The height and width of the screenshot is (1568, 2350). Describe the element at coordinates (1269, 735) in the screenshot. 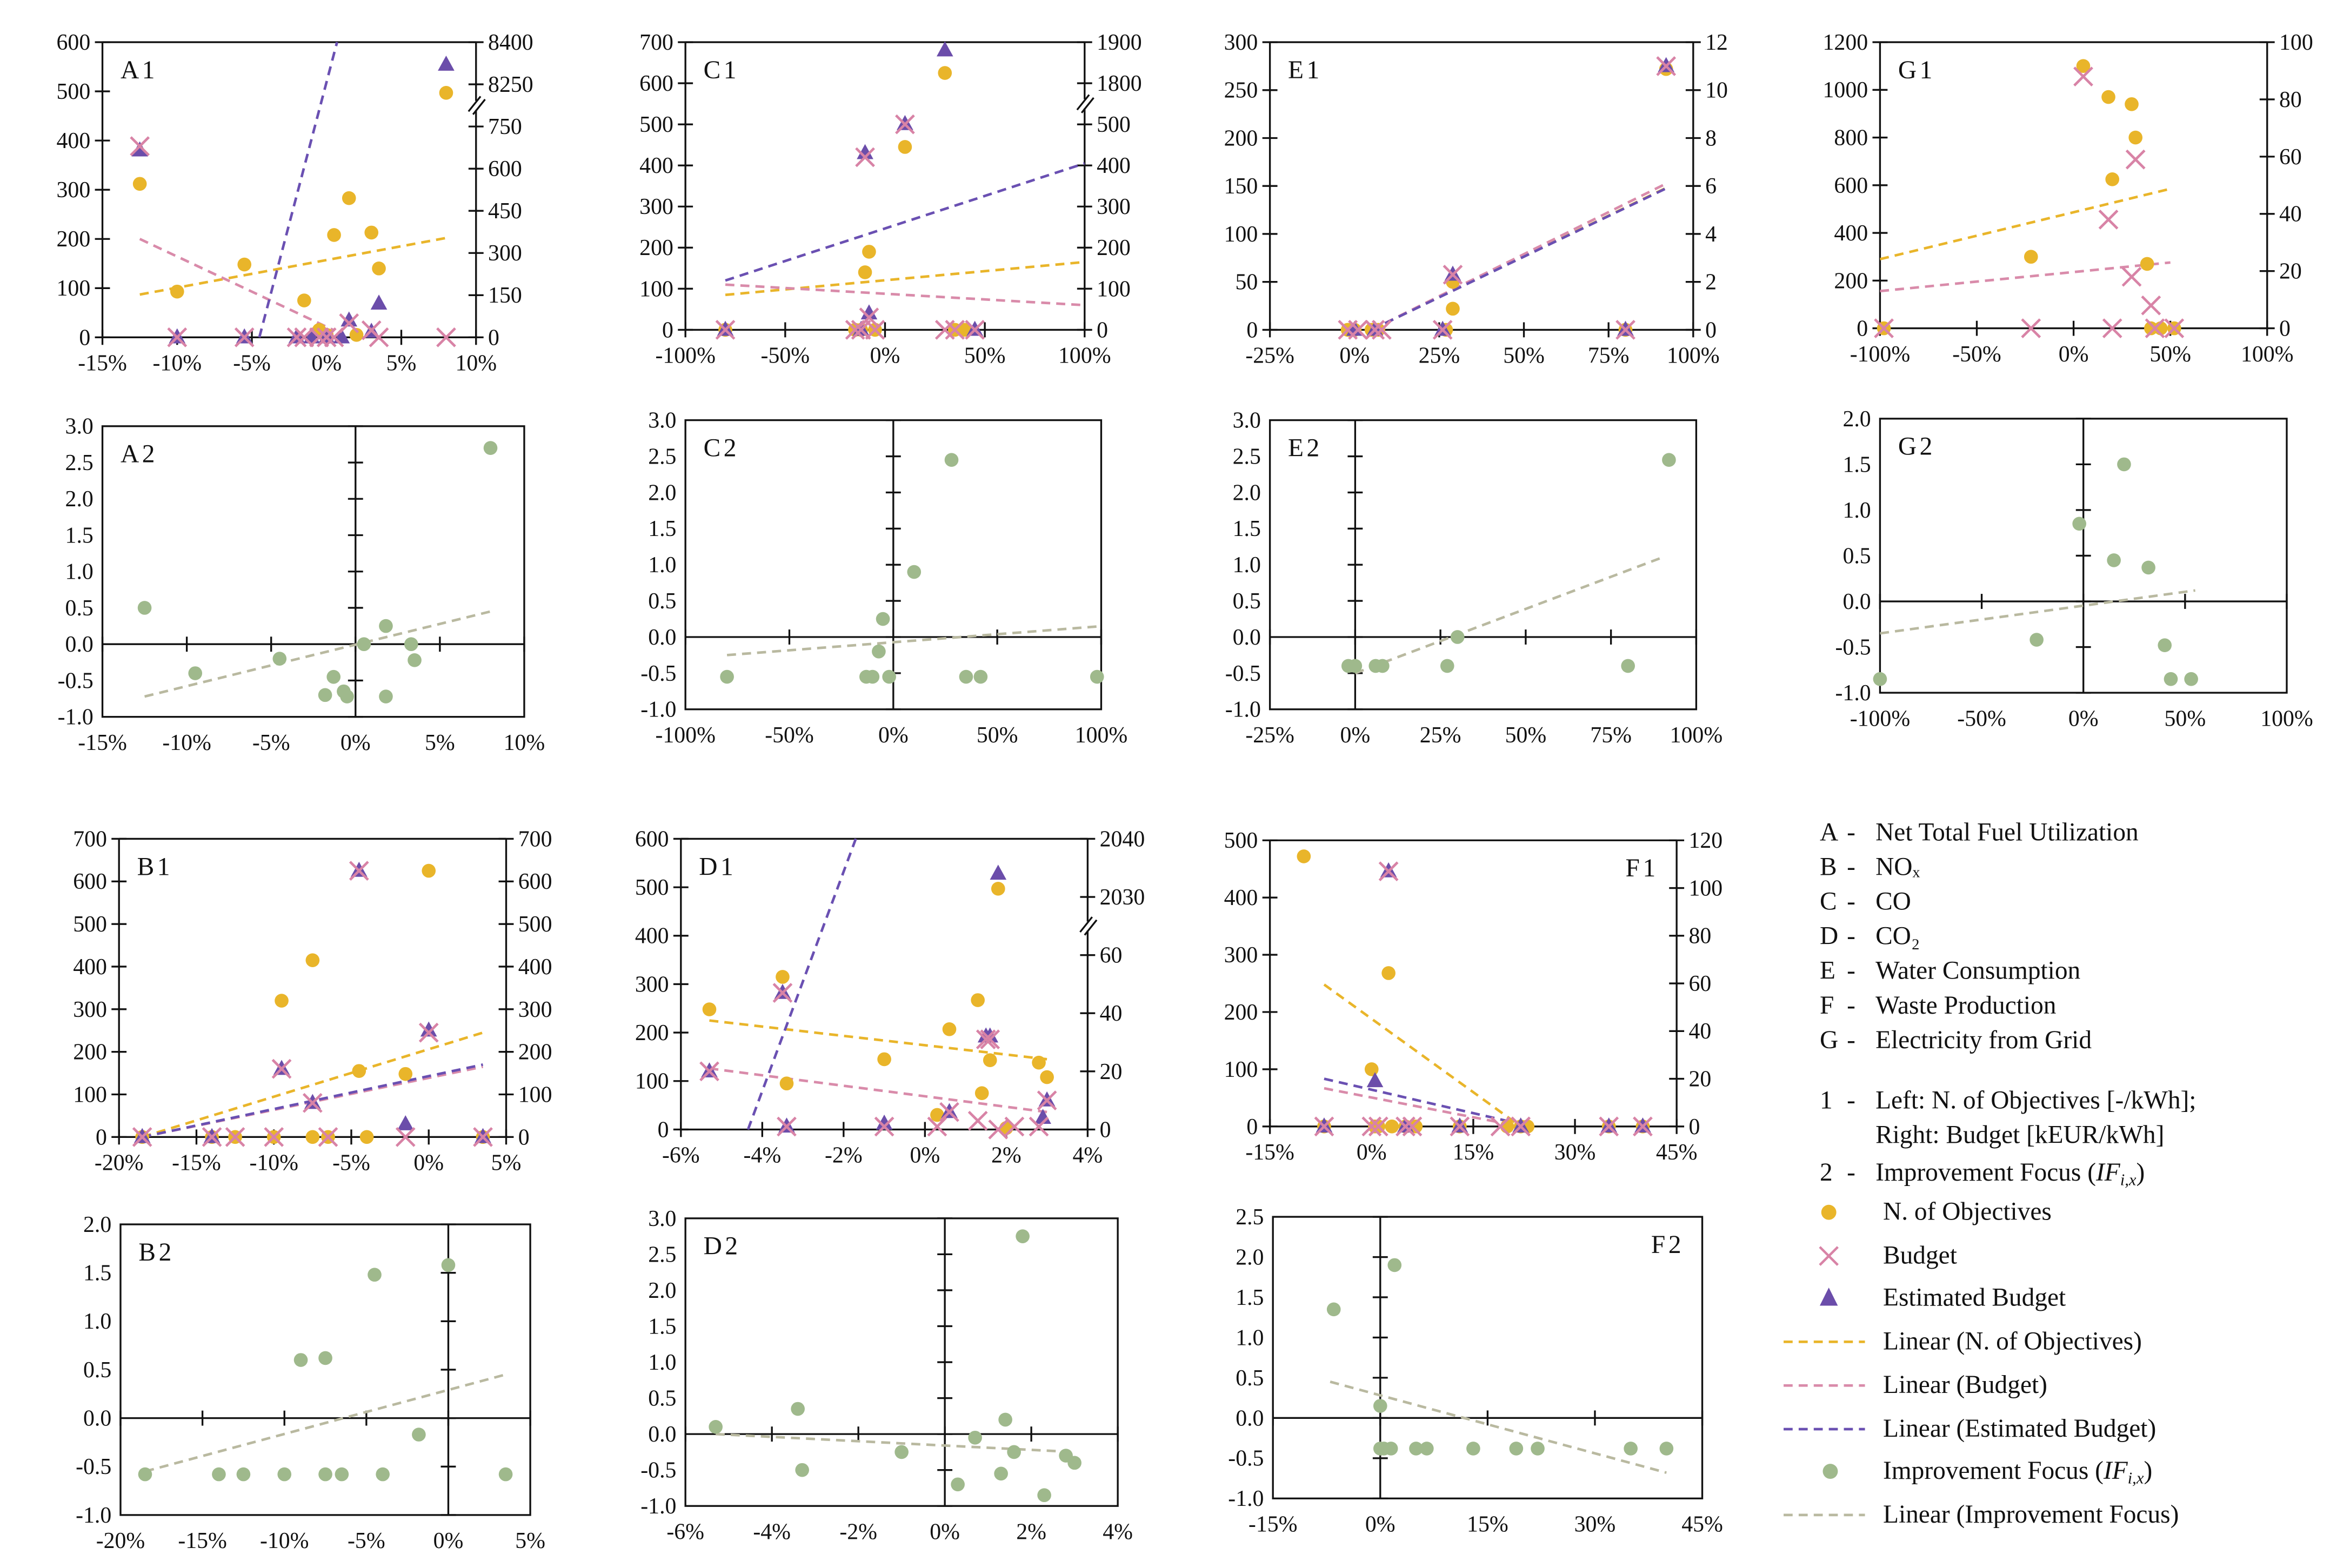

I see `x-tick-label: -25%` at that location.